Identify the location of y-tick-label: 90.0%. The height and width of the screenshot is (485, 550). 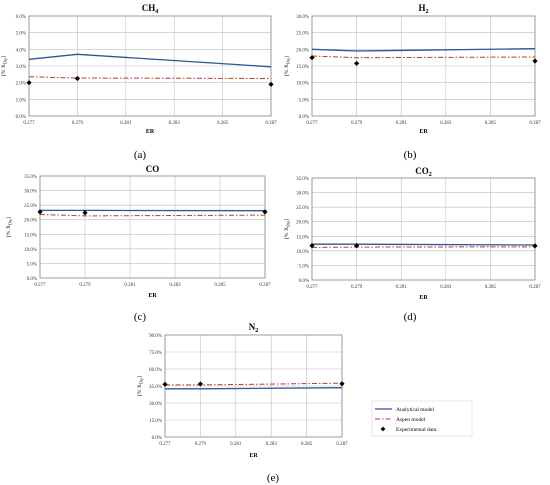
(155, 336).